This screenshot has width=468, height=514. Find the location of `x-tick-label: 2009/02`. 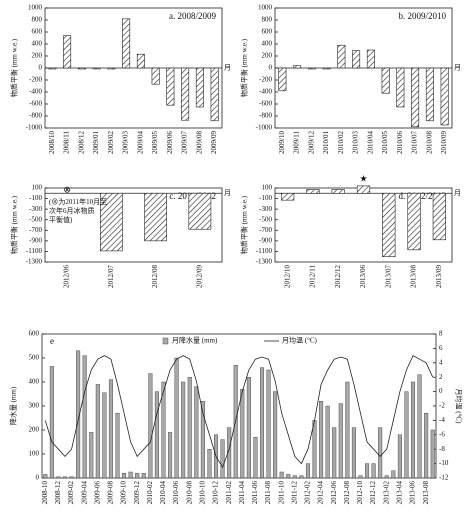

x-tick-label: 2009/02 is located at coordinates (111, 142).